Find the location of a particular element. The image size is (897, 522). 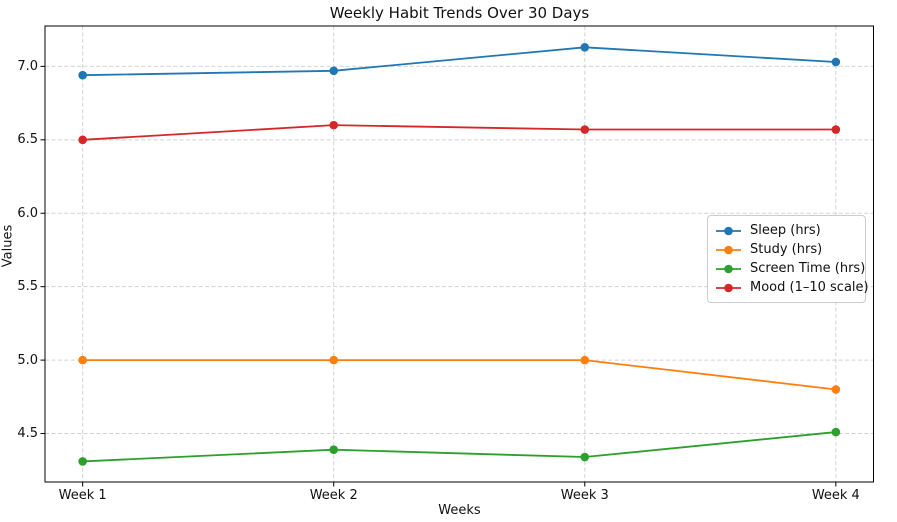

legend-item: Sleep (hrs) is located at coordinates (787, 230).